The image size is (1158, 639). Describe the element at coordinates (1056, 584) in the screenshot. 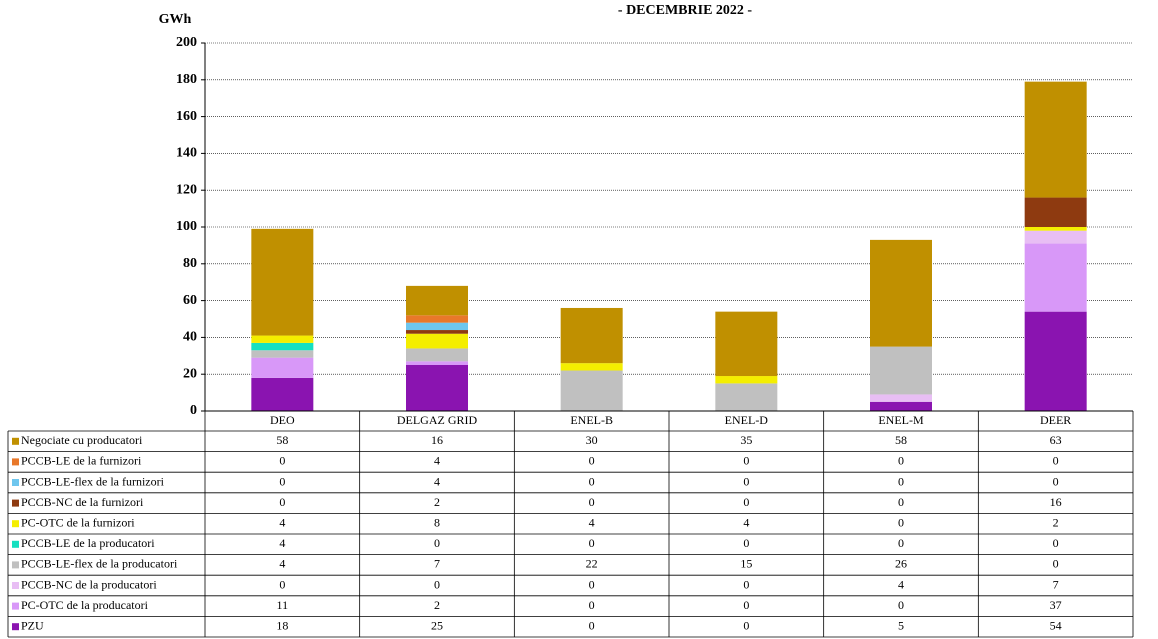

I see `table-value: 7` at that location.